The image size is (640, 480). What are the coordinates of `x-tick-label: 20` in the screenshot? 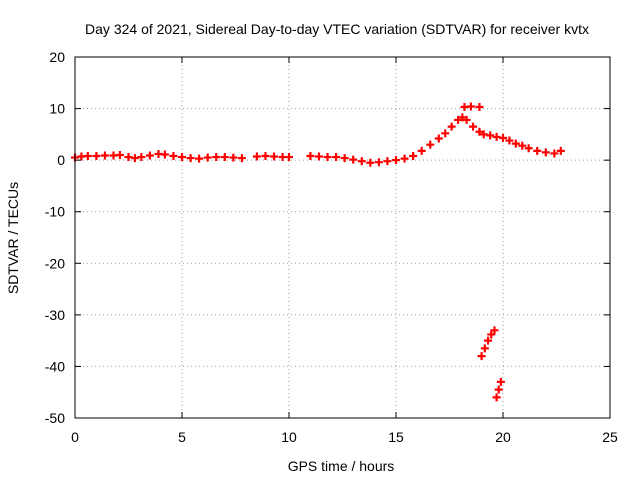 It's located at (503, 437).